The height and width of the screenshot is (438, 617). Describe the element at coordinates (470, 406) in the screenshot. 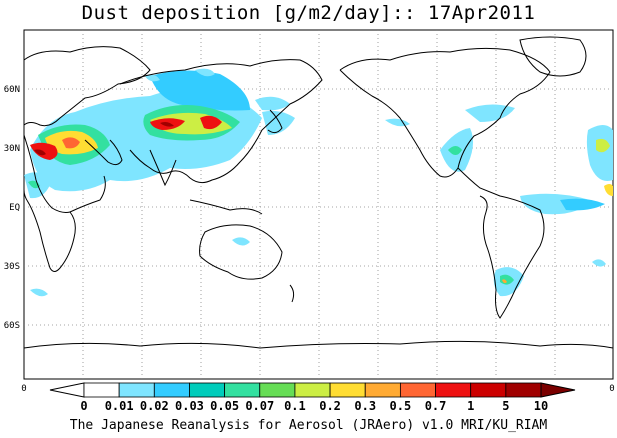

I see `colorbar-tick-label: 1` at that location.